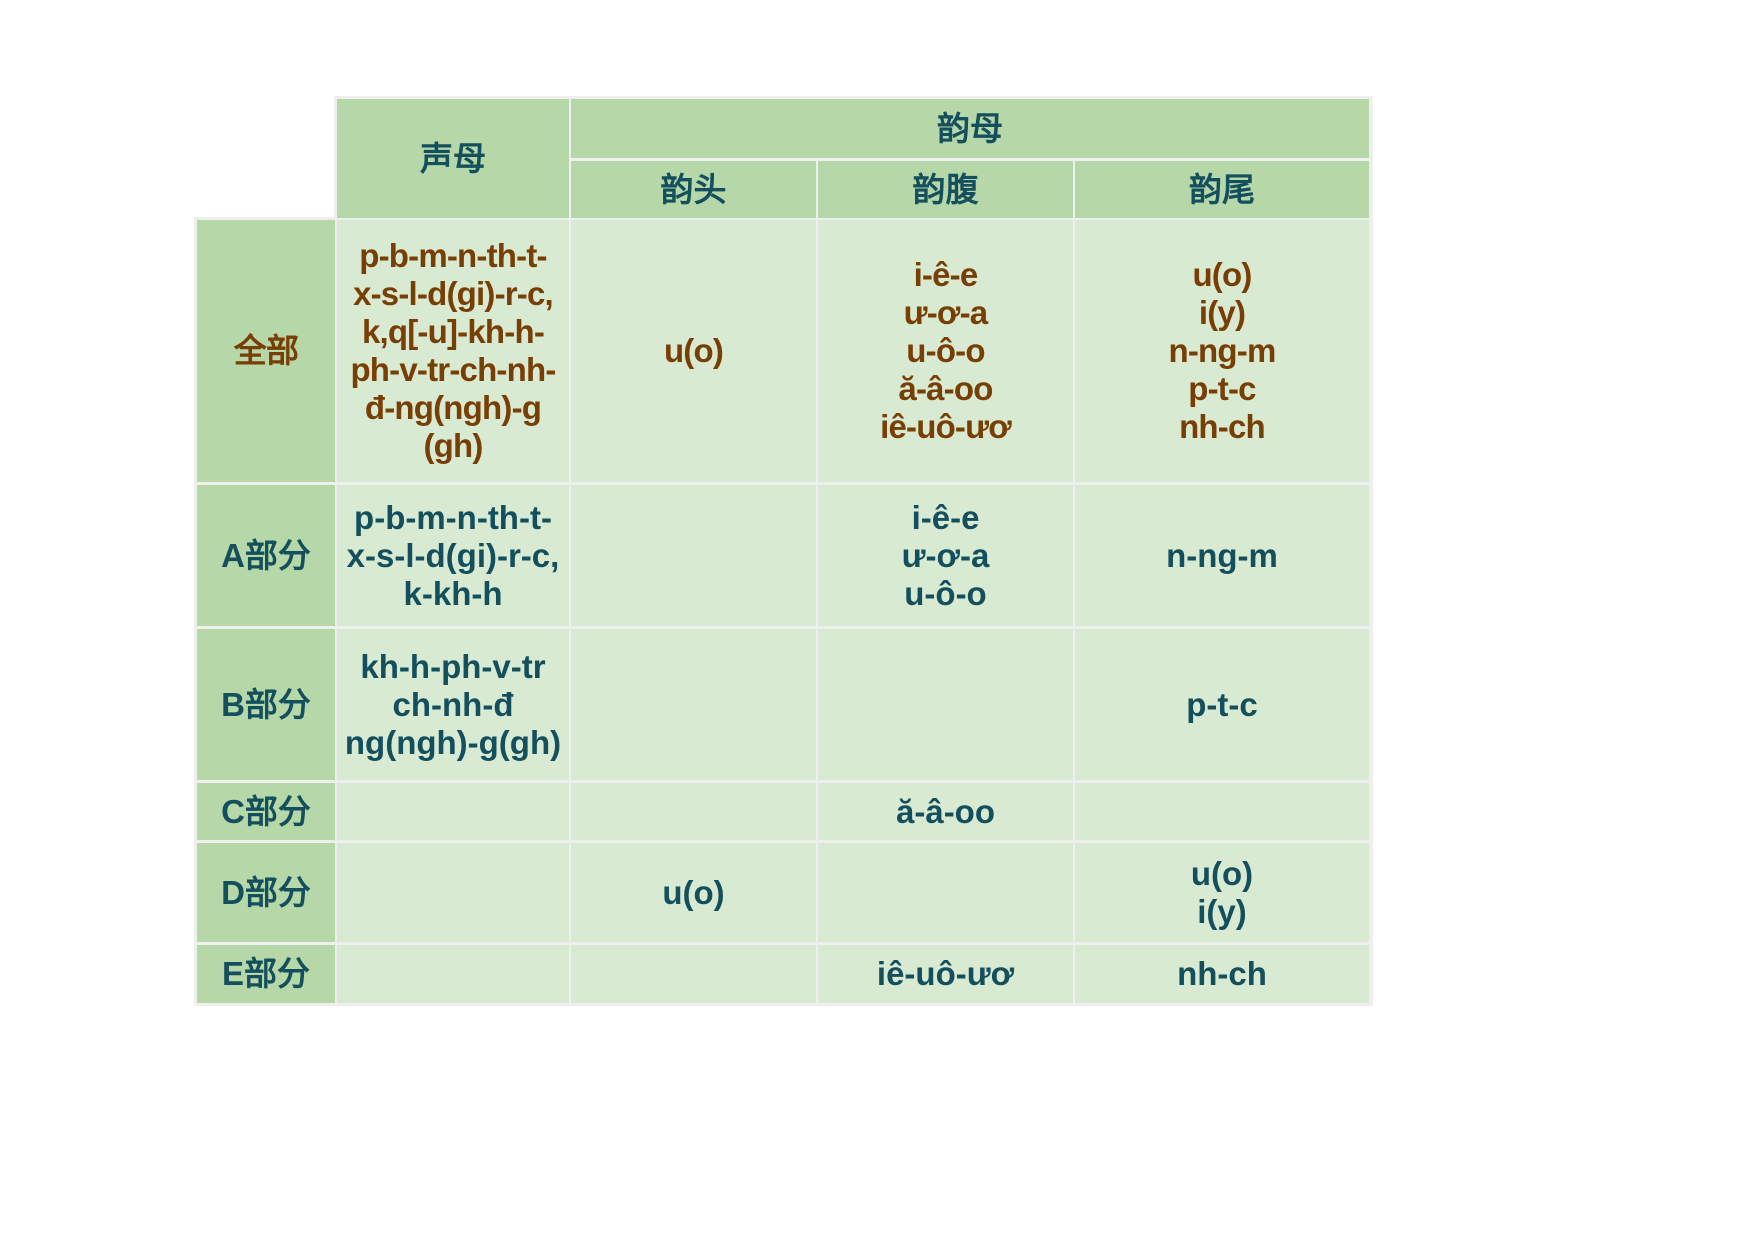 This screenshot has width=1754, height=1240. What do you see at coordinates (266, 351) in the screenshot?
I see `row-label-all: 全部` at bounding box center [266, 351].